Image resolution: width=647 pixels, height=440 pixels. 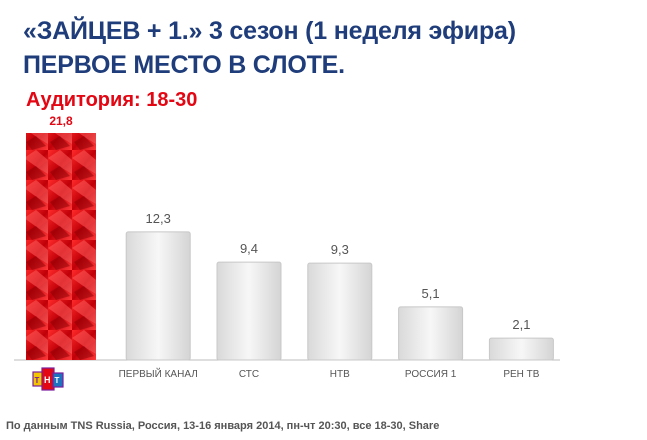 I want to click on svg-text: Н, so click(x=47, y=380).